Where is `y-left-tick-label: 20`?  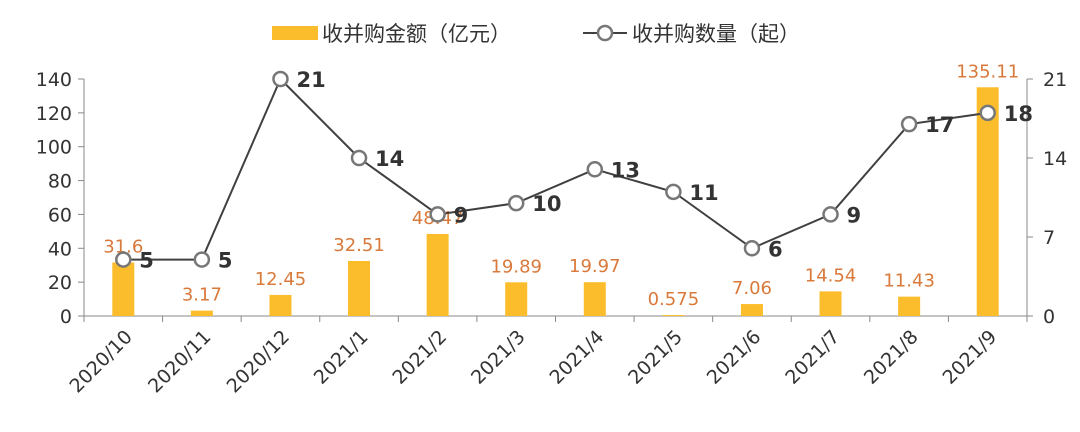
y-left-tick-label: 20 is located at coordinates (60, 283).